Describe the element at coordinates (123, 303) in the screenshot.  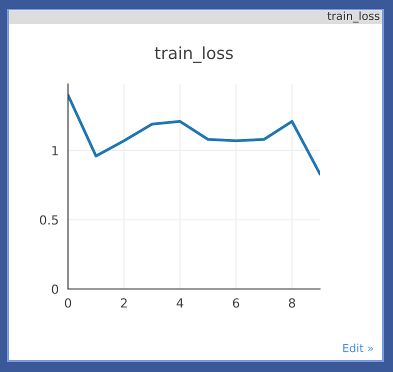
I see `x-tick-label: 2` at that location.